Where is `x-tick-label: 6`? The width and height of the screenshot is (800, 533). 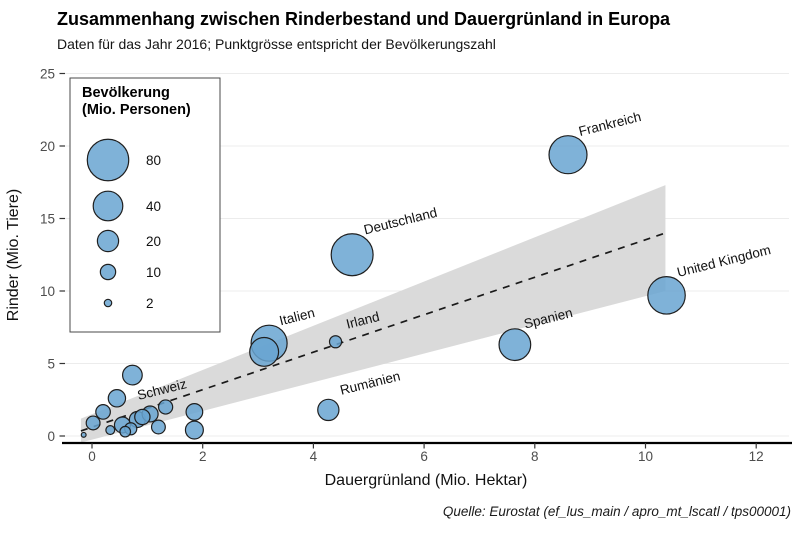
x-tick-label: 6 is located at coordinates (424, 456).